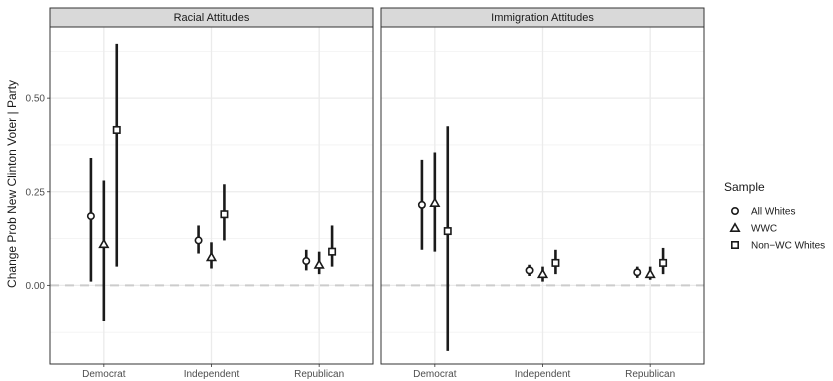 The image size is (833, 381). What do you see at coordinates (36, 99) in the screenshot?
I see `y-tick-label: 0.50` at bounding box center [36, 99].